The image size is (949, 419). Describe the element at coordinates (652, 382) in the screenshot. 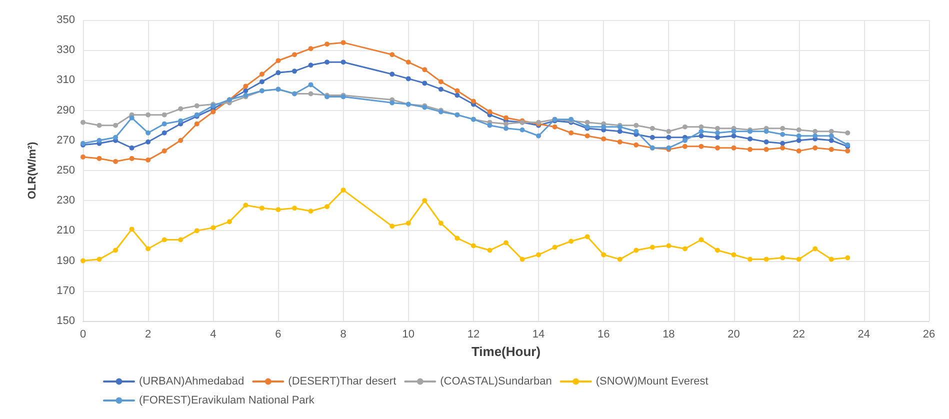

I see `legend-label: (SNOW)Mount Everest` at that location.